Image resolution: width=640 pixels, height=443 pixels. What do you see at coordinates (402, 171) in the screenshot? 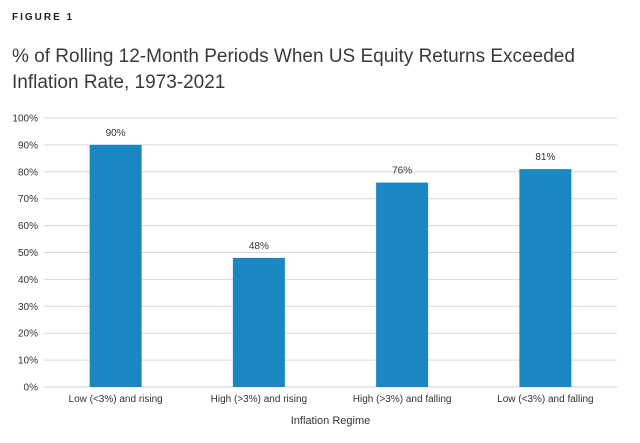
I see `data-label: 76%` at bounding box center [402, 171].